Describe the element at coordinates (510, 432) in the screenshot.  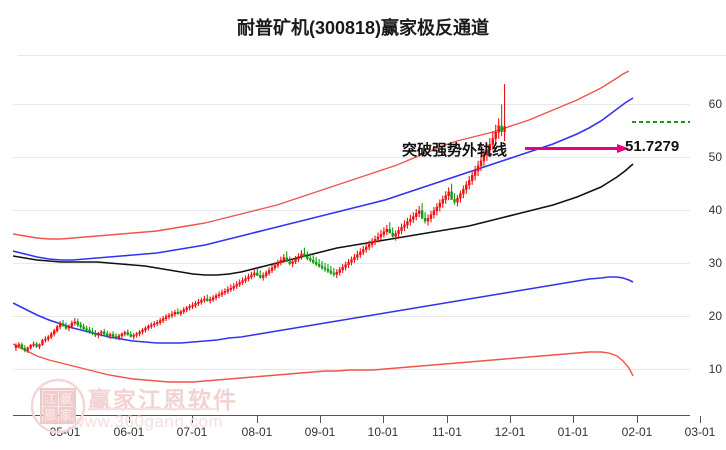
I see `x-axis-label: 12-01` at that location.